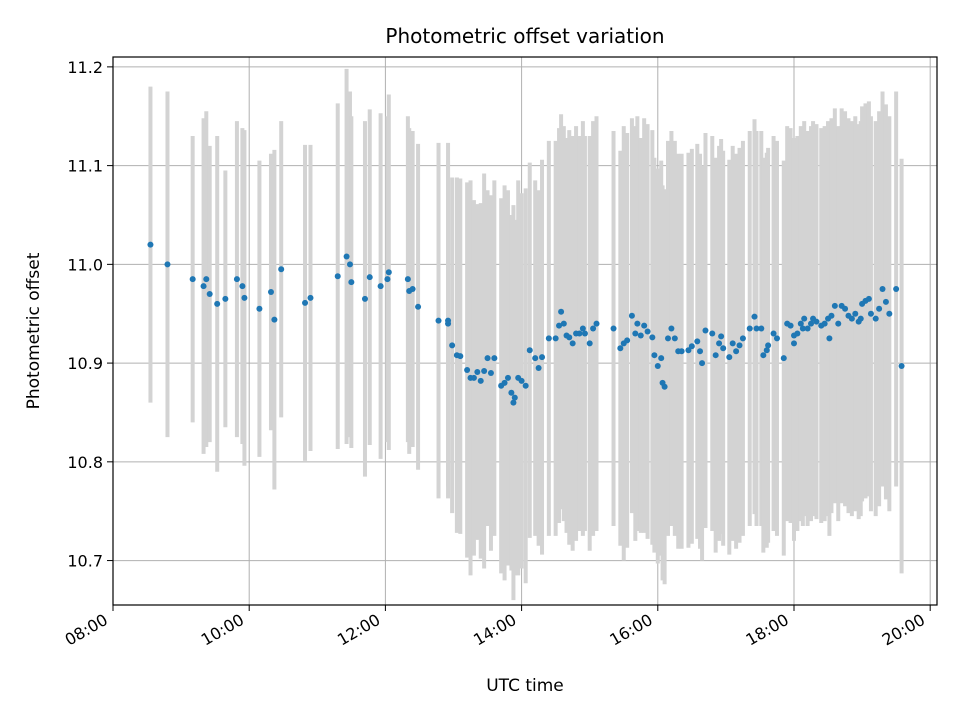 The height and width of the screenshot is (720, 960). Describe the element at coordinates (34, 330) in the screenshot. I see `y-axis-label: Photometric offset` at that location.